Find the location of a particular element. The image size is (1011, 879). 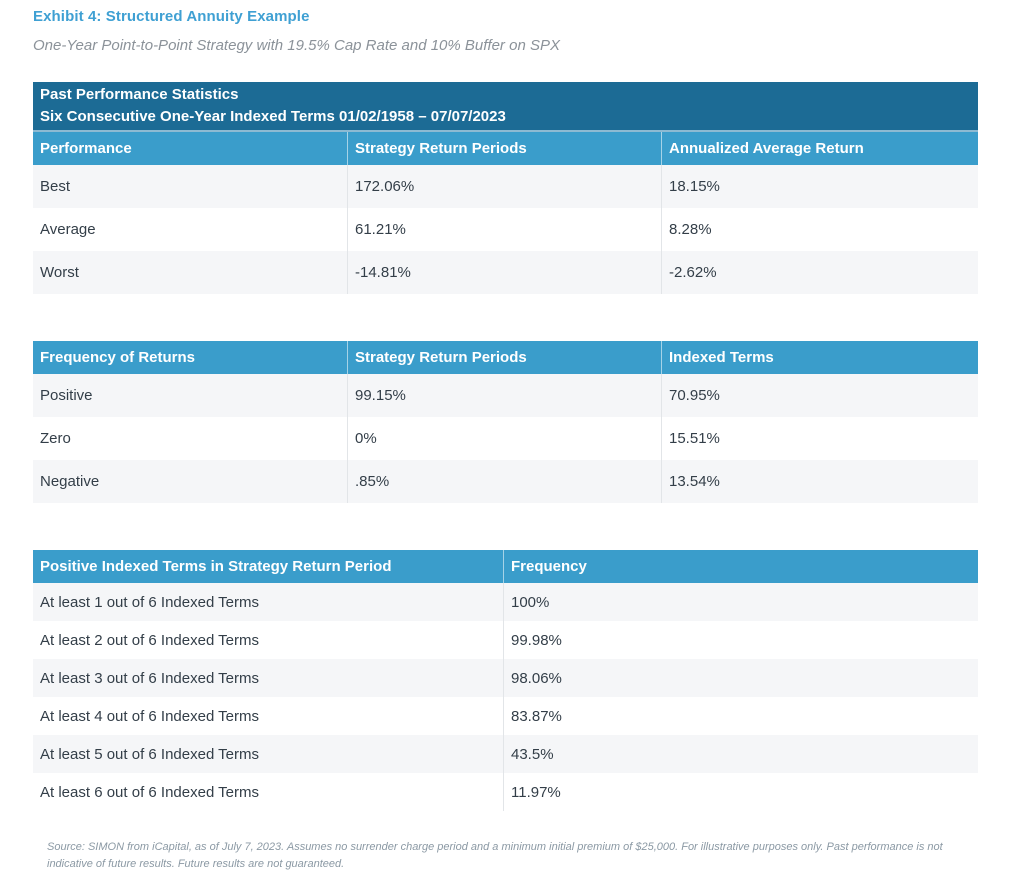

table-row: Average 61.21% 8.28% is located at coordinates (505, 229).